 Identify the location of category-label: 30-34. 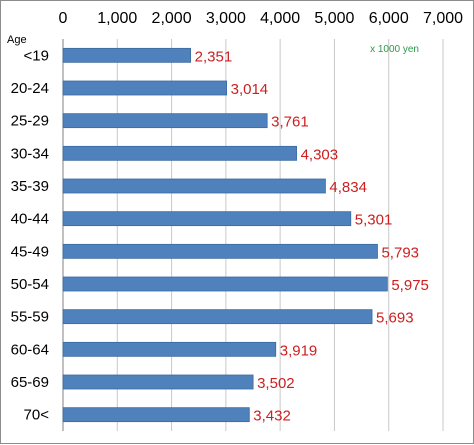
(30, 153).